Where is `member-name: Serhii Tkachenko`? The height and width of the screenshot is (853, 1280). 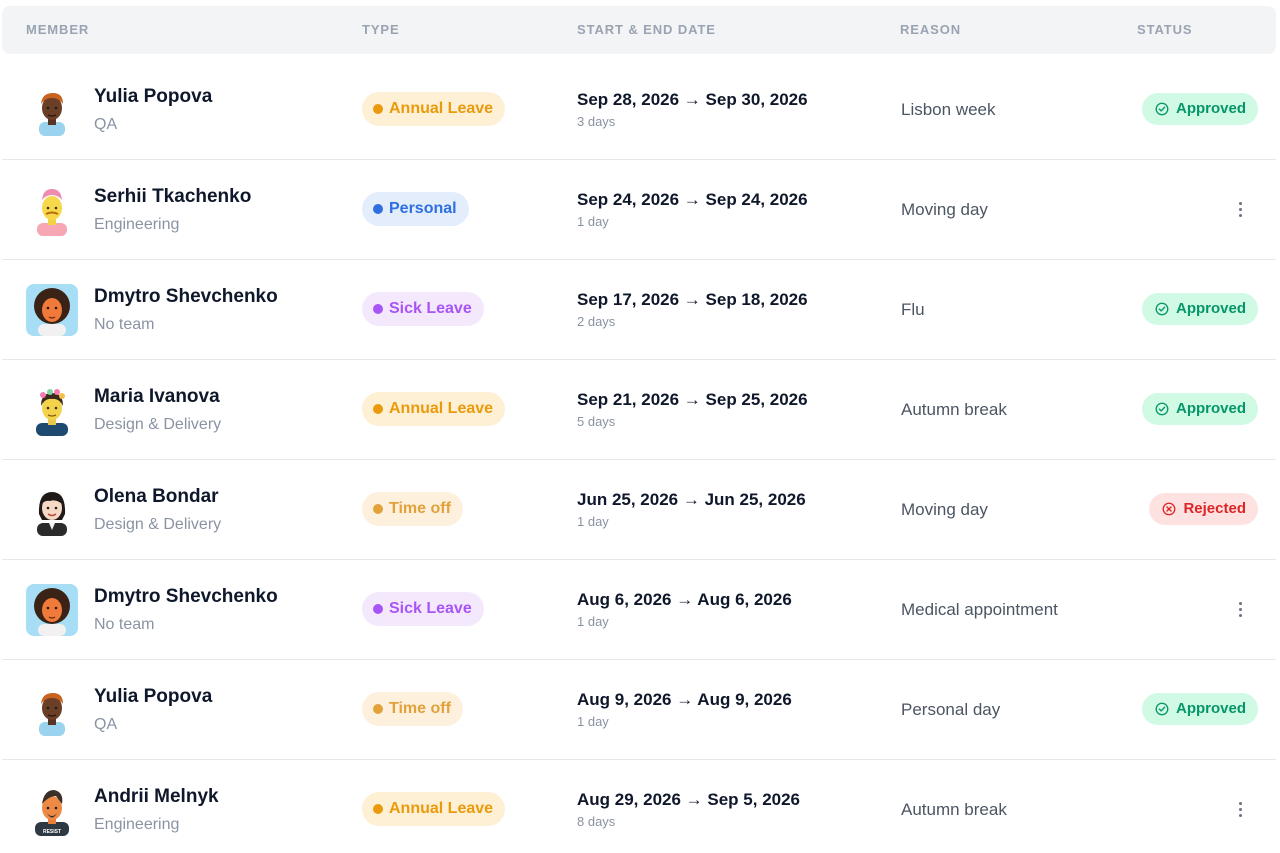
member-name: Serhii Tkachenko is located at coordinates (173, 196).